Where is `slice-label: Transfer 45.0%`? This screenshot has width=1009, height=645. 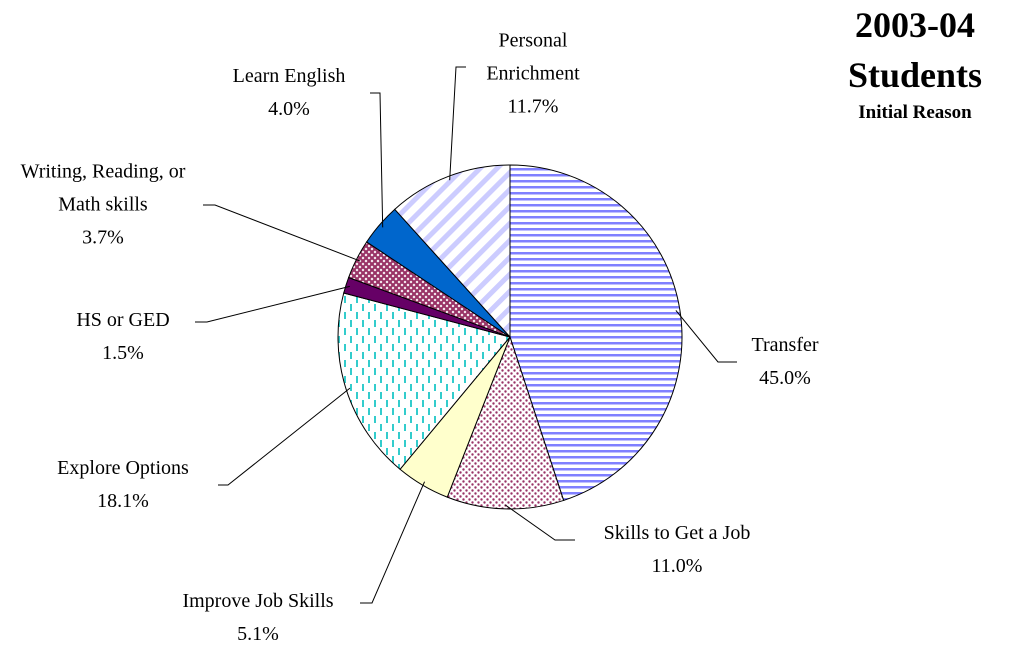
slice-label: Transfer 45.0% is located at coordinates (785, 362).